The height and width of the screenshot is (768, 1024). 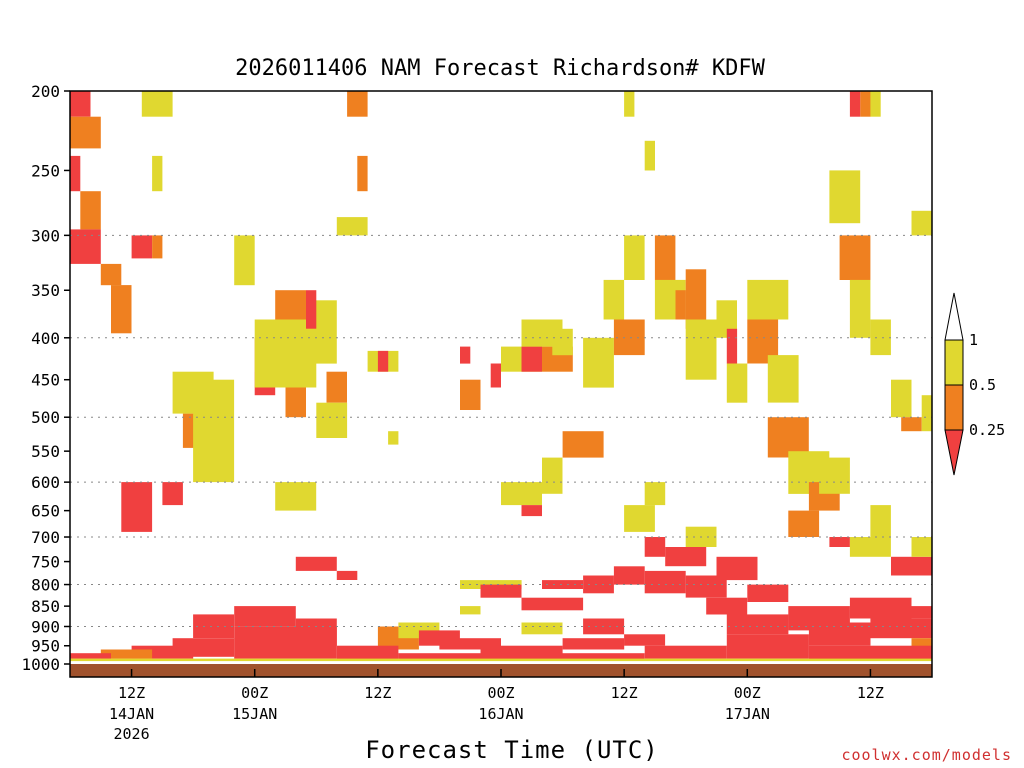 I want to click on x-tick-label-18: 00Z, so click(x=254, y=693).